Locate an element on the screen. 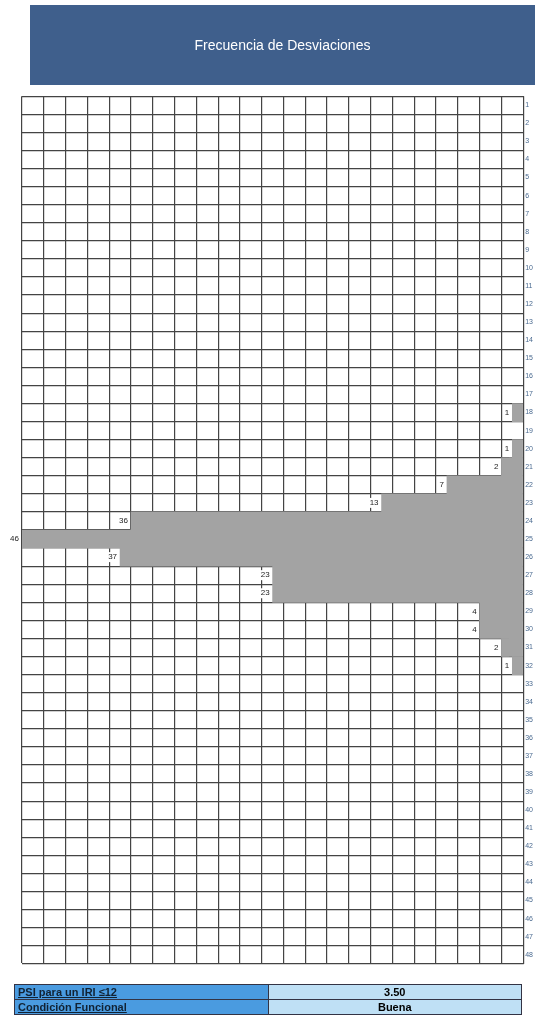  text: 3.50 is located at coordinates (395, 992).